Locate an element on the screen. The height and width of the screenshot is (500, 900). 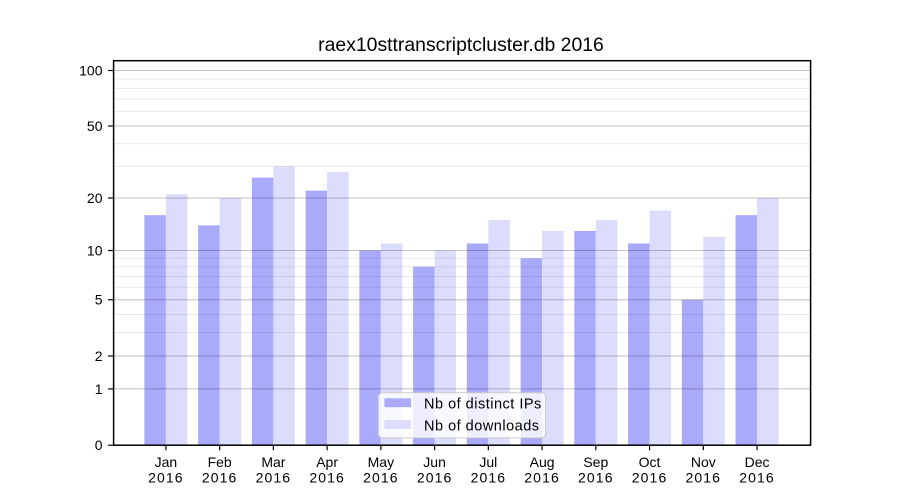
svg-text: Apr is located at coordinates (327, 462).